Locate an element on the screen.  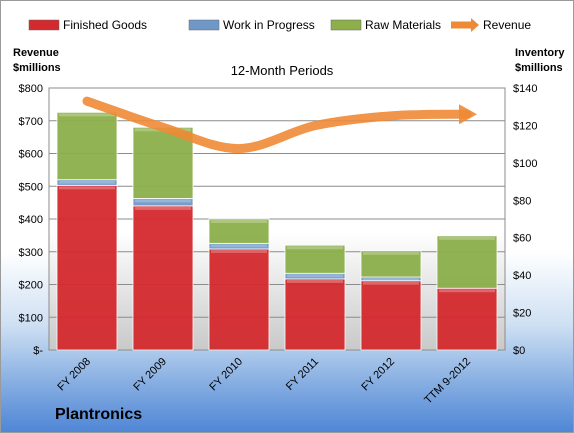
right-tick-label: $140 is located at coordinates (525, 89).